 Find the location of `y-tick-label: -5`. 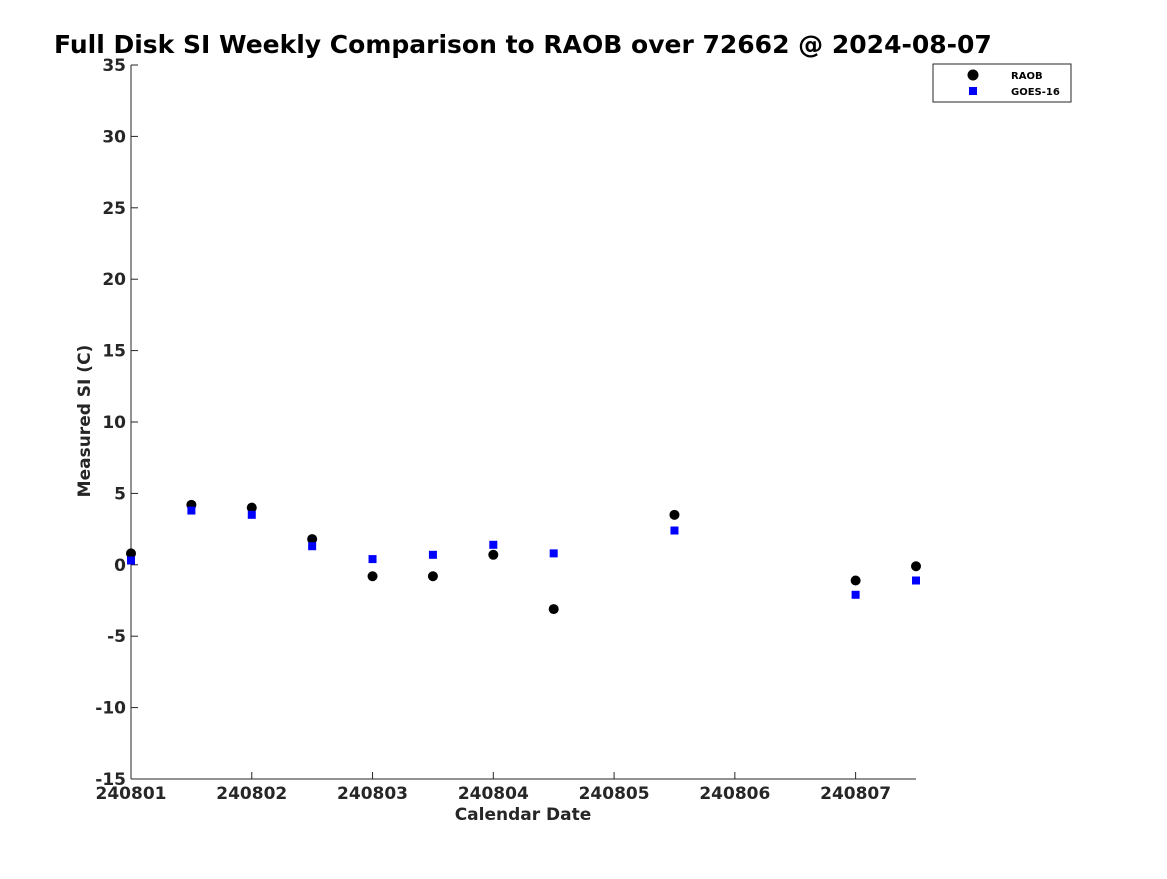

y-tick-label: -5 is located at coordinates (116, 637).